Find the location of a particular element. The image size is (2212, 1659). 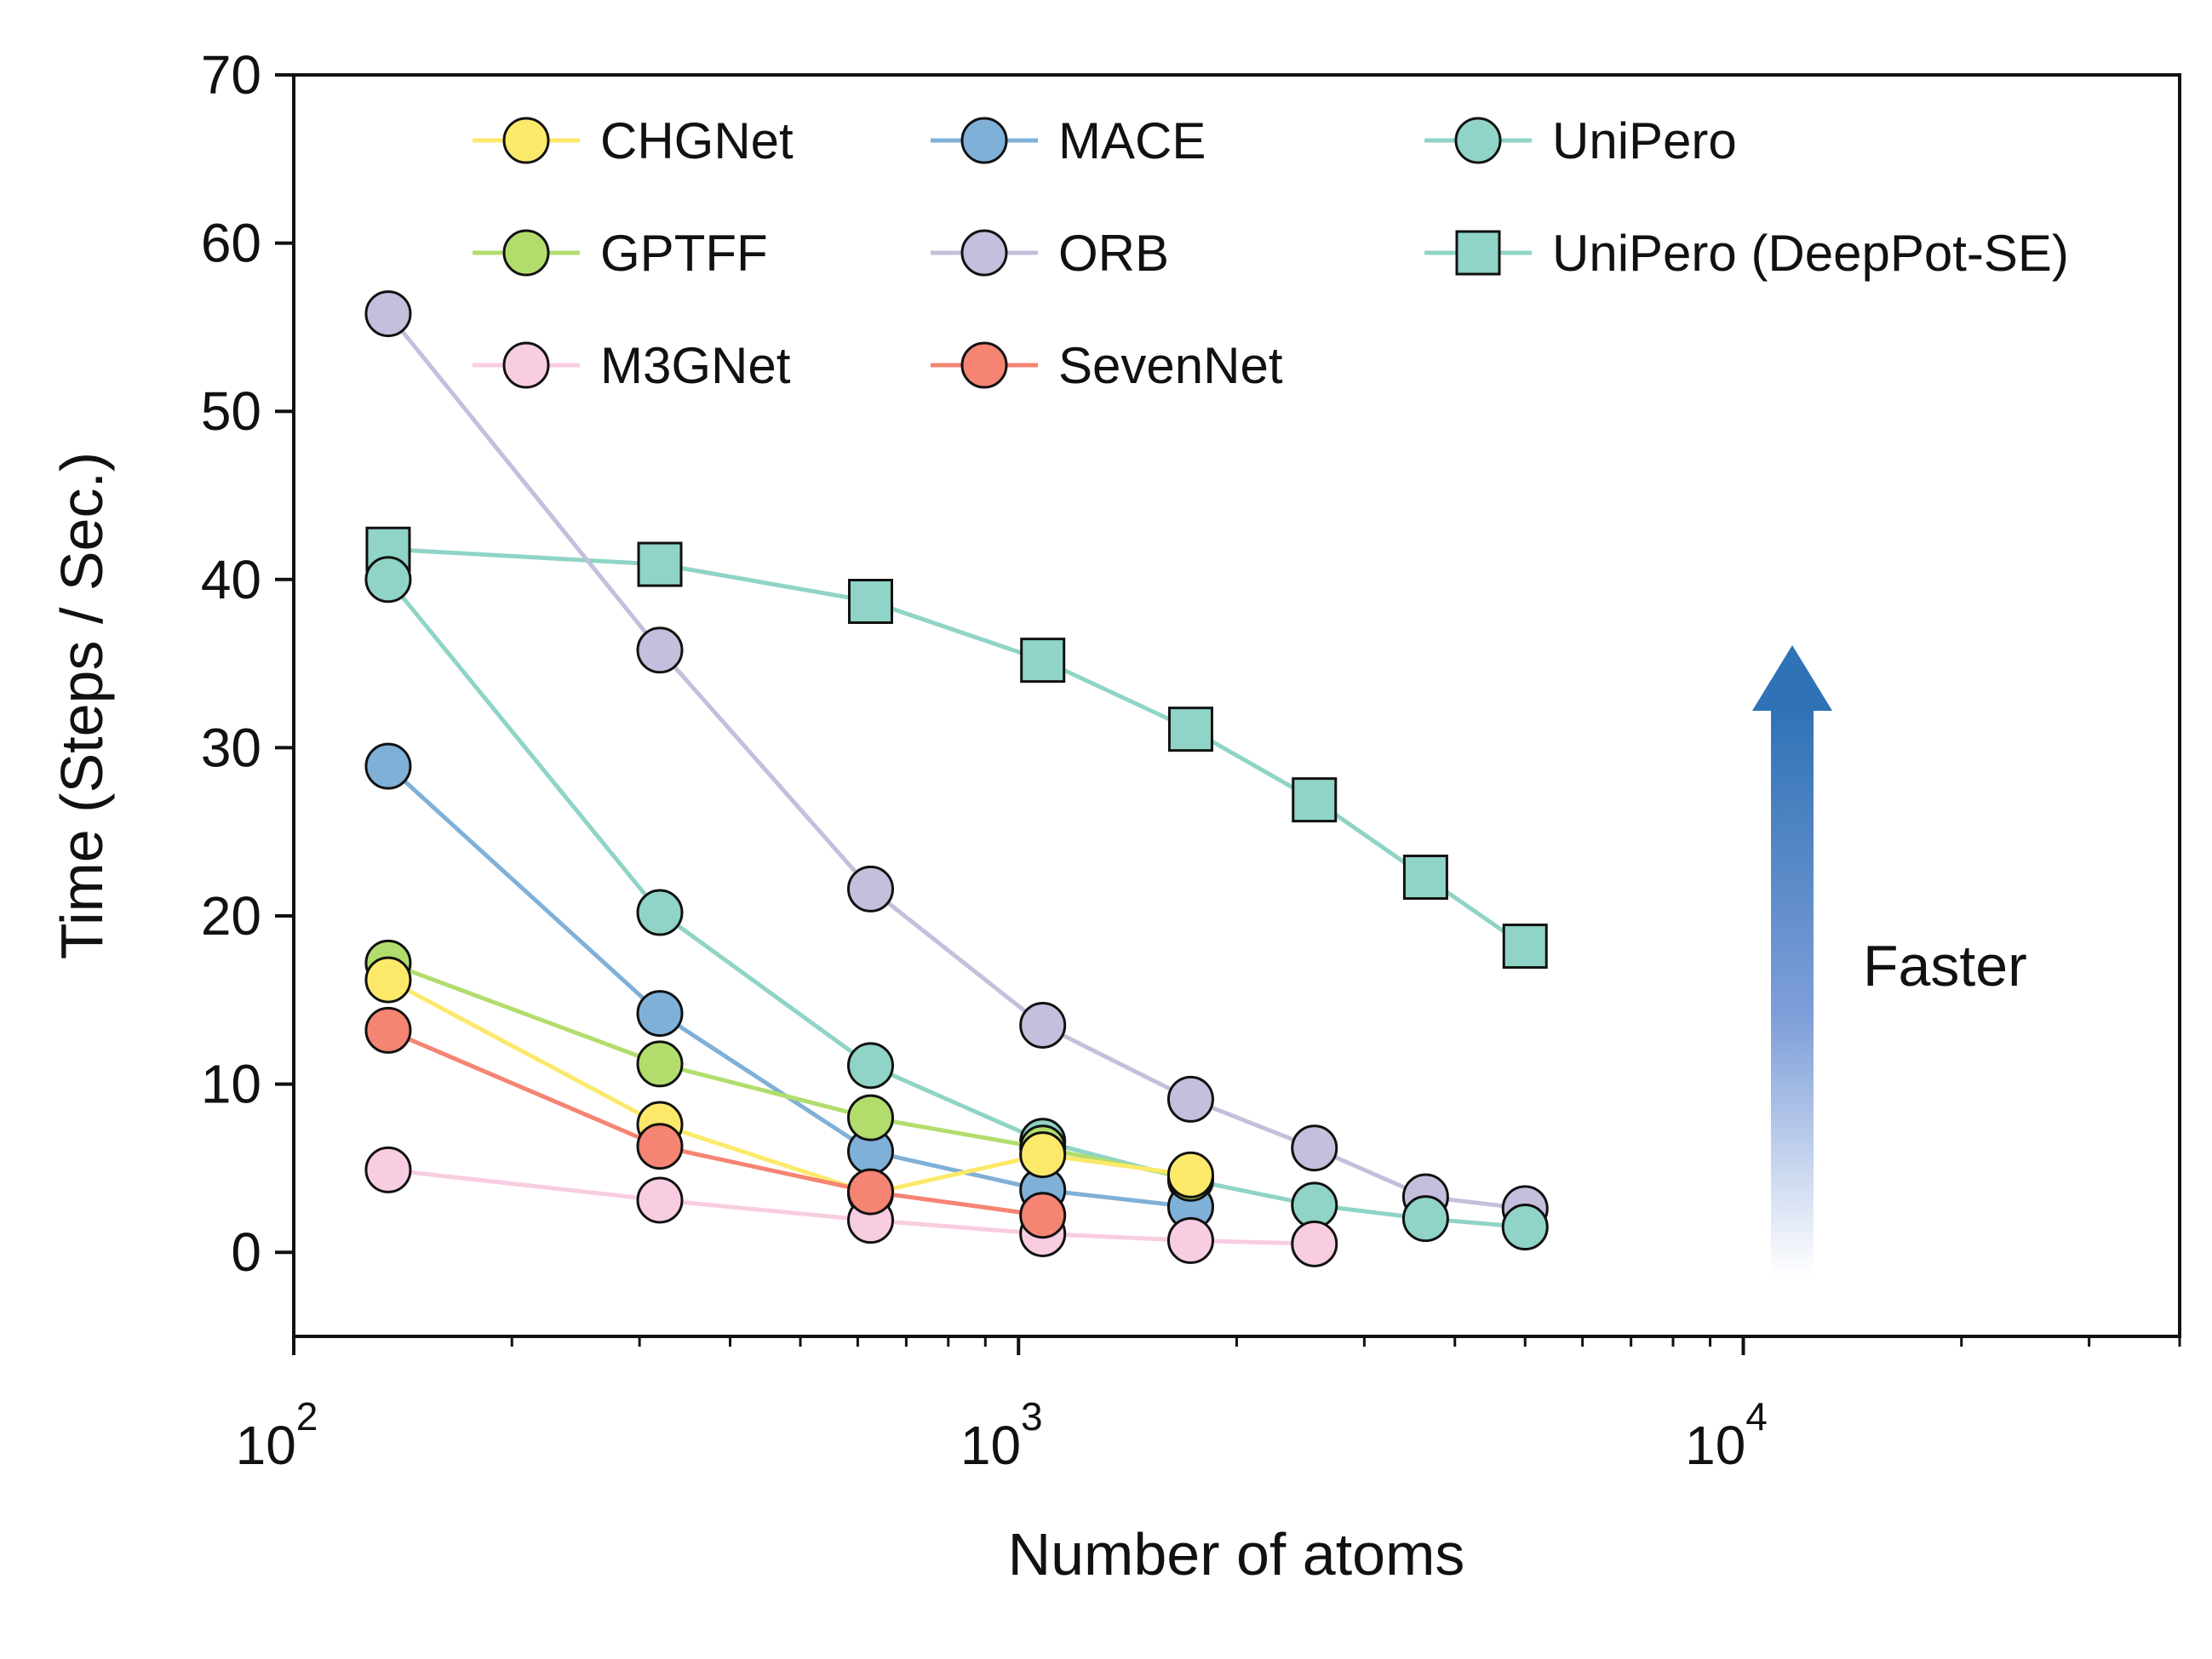

series-line-sevennet is located at coordinates (715, 1123).